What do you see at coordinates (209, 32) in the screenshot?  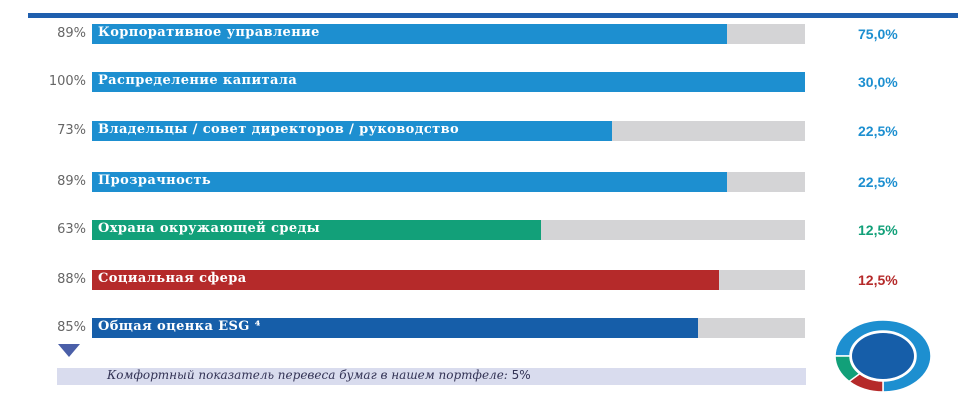 I see `bar-category-label: Корпоративное управление` at bounding box center [209, 32].